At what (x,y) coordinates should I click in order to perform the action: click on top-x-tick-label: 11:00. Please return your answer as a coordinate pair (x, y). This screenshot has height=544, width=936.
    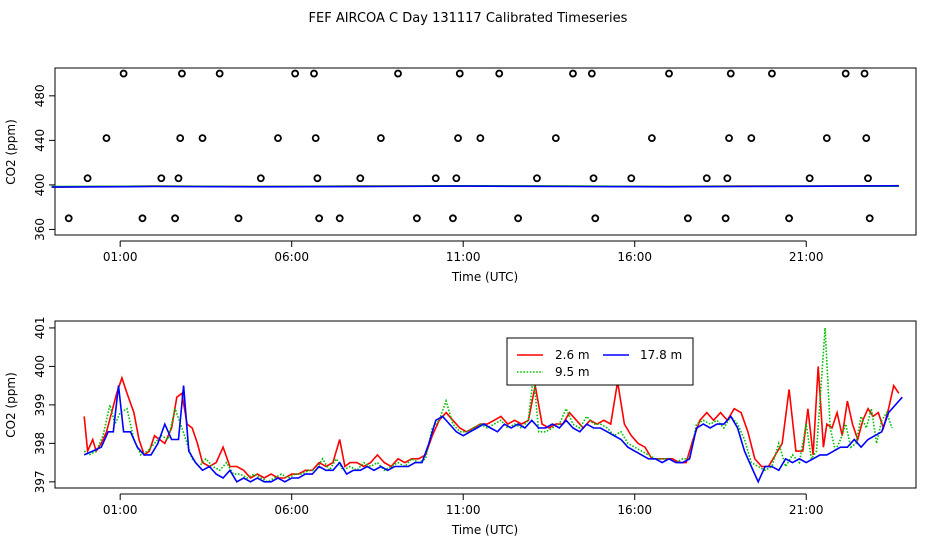
    Looking at the image, I should click on (463, 257).